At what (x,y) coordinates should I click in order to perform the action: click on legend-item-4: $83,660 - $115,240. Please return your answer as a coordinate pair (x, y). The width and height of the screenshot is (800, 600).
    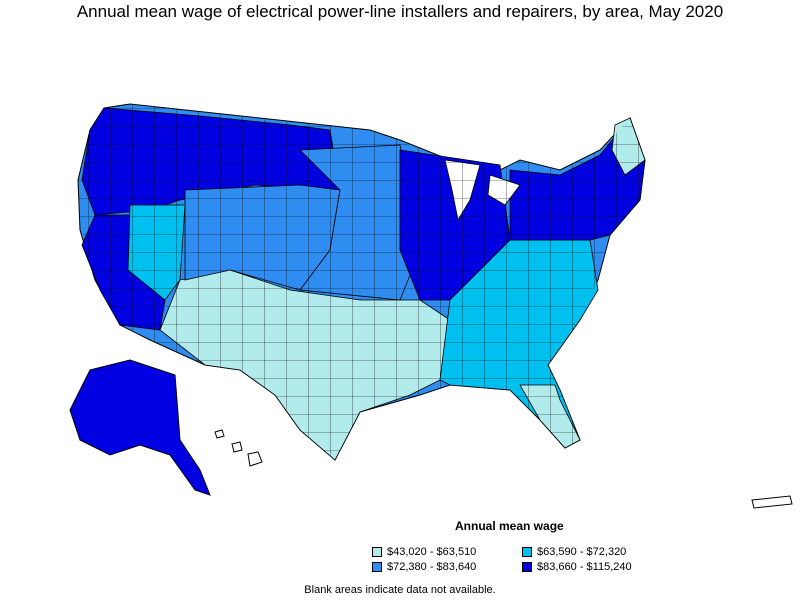
    Looking at the image, I should click on (577, 567).